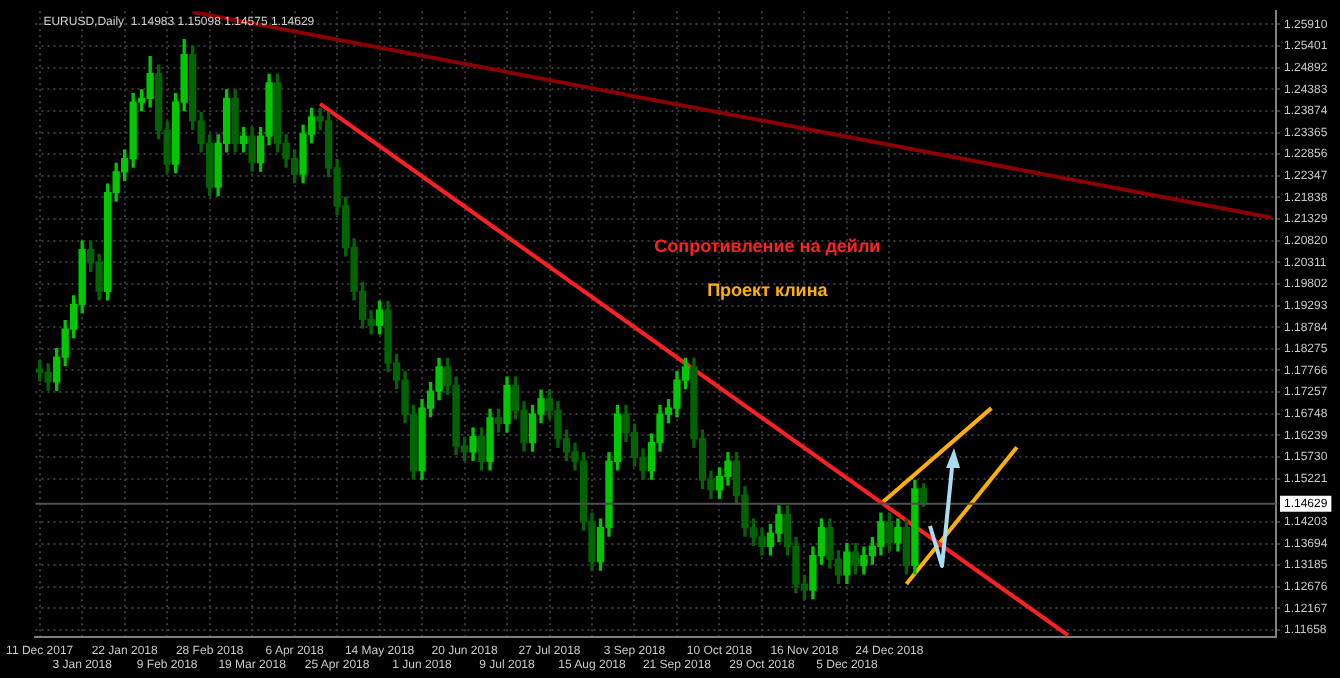 This screenshot has width=1340, height=678. Describe the element at coordinates (767, 246) in the screenshot. I see `annotation: Сопротивление на дейли` at that location.